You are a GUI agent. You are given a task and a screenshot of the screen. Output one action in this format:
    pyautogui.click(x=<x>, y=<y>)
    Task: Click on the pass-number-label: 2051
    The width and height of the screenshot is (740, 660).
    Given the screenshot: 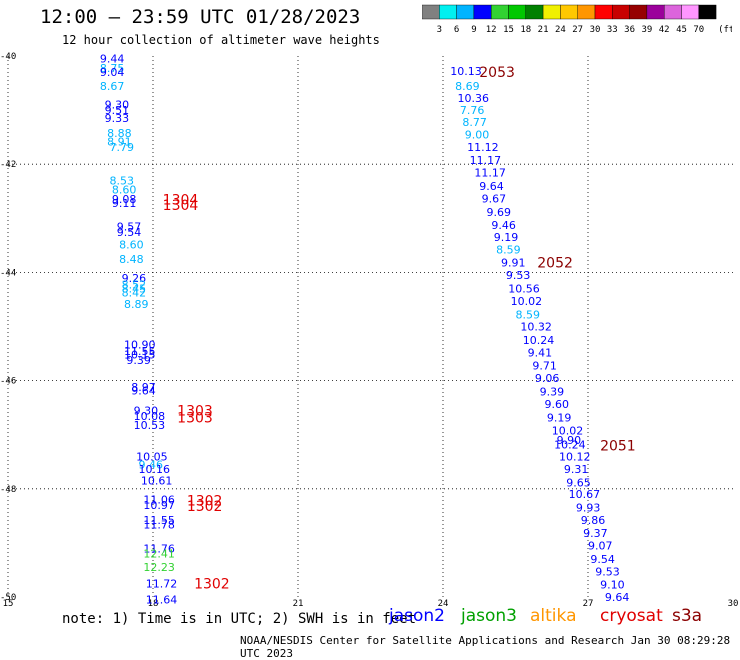 What is the action you would take?
    pyautogui.click(x=618, y=447)
    